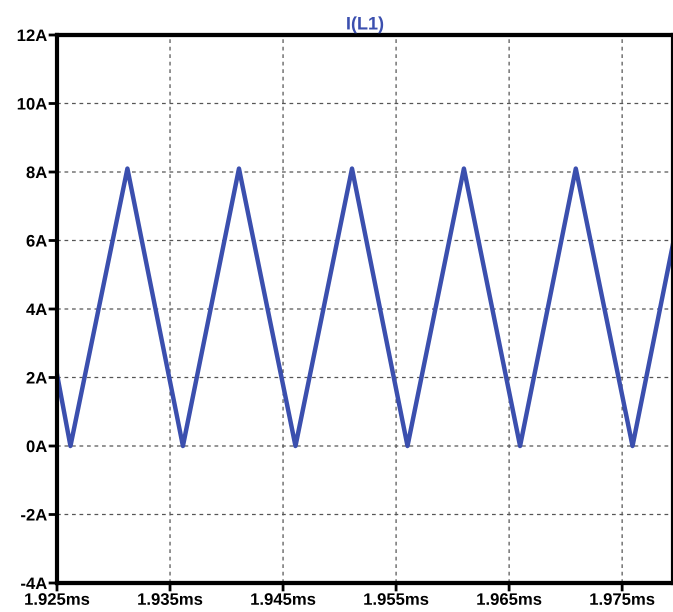  I want to click on x-tick-label: 1.925ms, so click(57, 599).